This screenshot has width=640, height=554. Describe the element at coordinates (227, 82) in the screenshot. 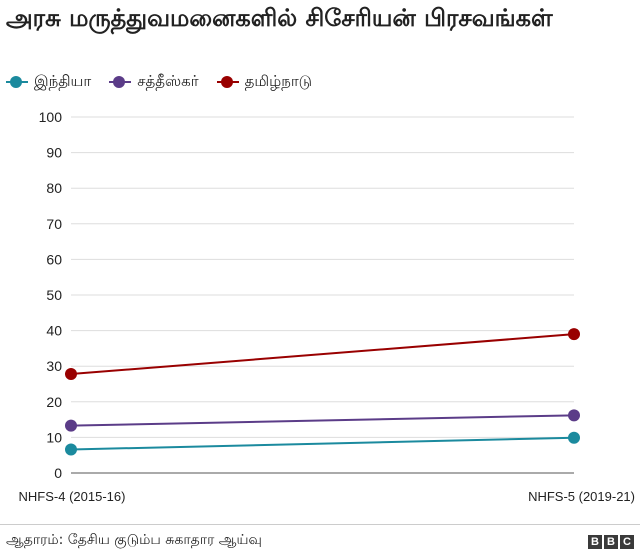

I see `legend-swatch-tamil-nadu` at that location.